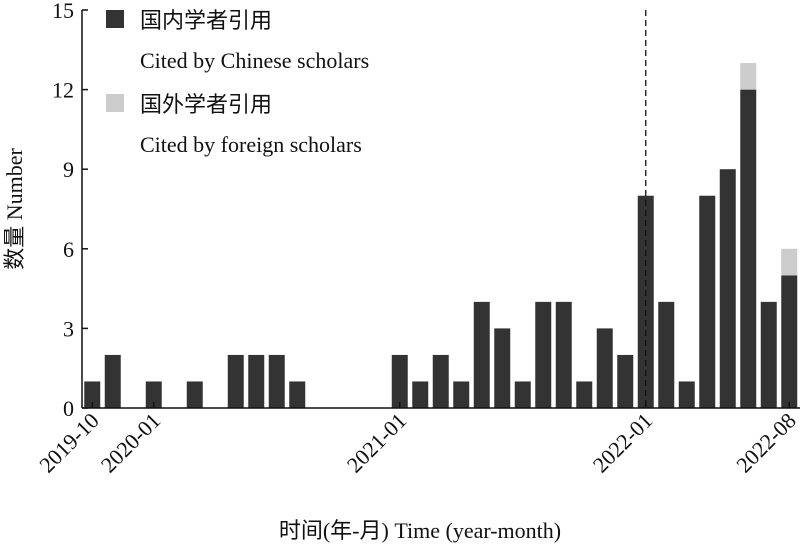  Describe the element at coordinates (377, 443) in the screenshot. I see `x-tick-label: 2021-01` at that location.